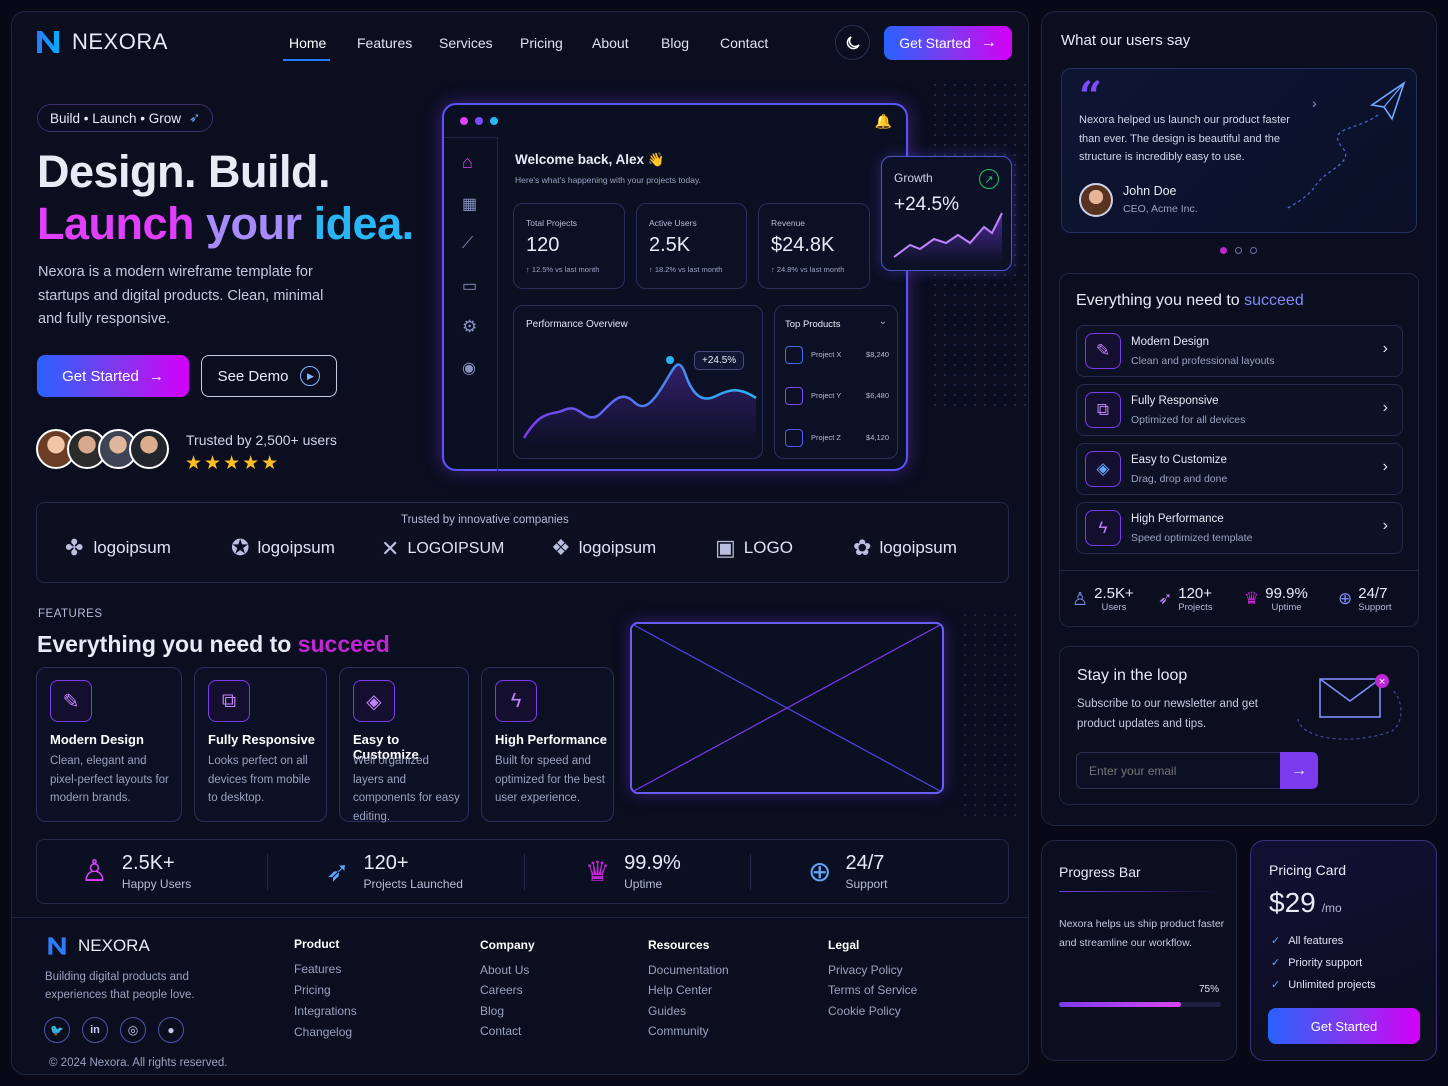 This screenshot has height=1086, width=1448. Describe the element at coordinates (470, 286) in the screenshot. I see `folder-icon: ▭` at that location.